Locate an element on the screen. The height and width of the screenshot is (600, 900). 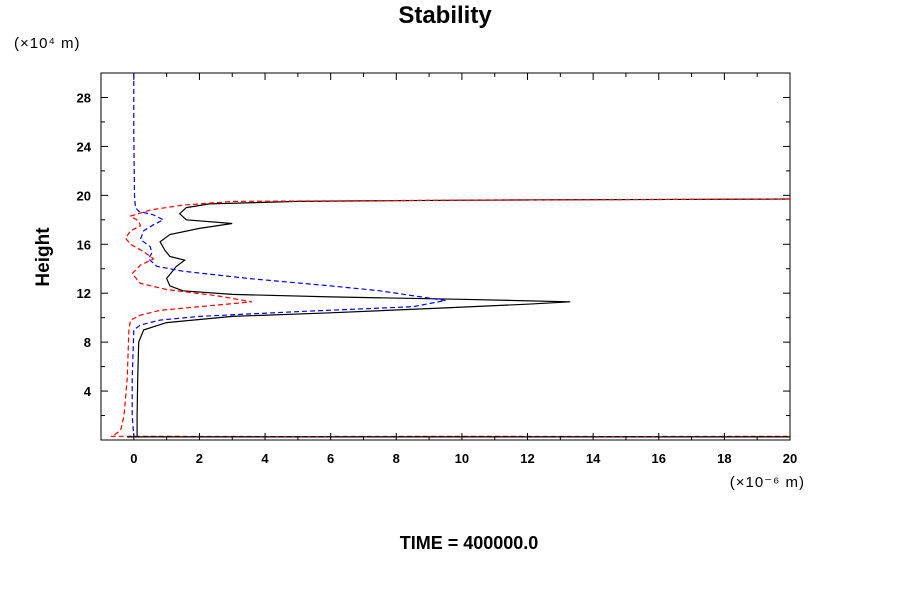
x-tick-label: 18 is located at coordinates (724, 458).